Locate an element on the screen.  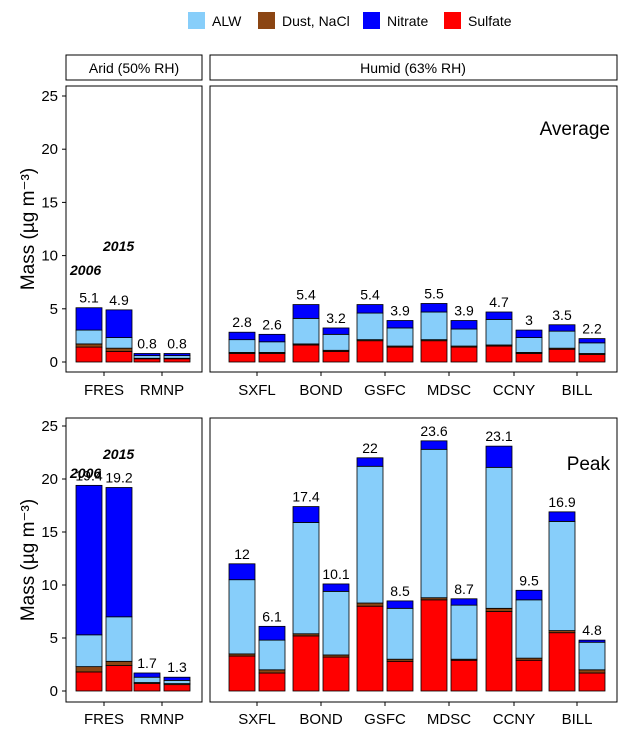
bar-total-label: 1.3 is located at coordinates (177, 667).